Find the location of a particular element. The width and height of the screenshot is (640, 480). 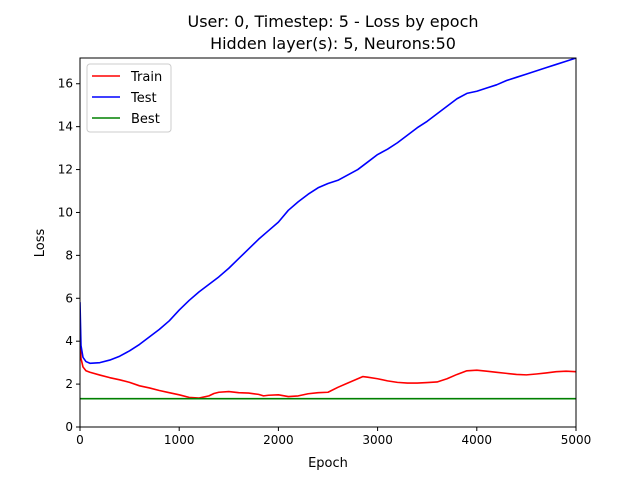

y-axis-ticks: 0 2 4 6 8 10 12 14 16 is located at coordinates (69, 255).